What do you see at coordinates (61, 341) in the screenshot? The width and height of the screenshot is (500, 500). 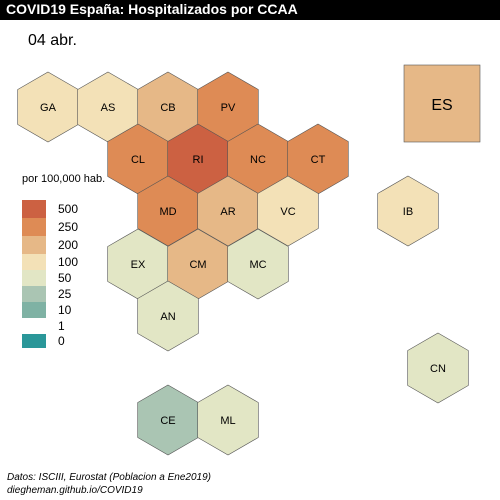 I see `legend-label: 0` at bounding box center [61, 341].